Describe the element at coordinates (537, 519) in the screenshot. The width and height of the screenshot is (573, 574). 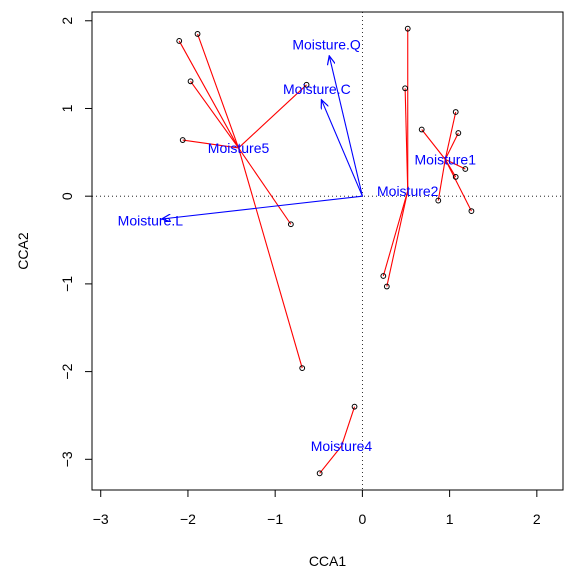
I see `x-tick-label: 2` at that location.